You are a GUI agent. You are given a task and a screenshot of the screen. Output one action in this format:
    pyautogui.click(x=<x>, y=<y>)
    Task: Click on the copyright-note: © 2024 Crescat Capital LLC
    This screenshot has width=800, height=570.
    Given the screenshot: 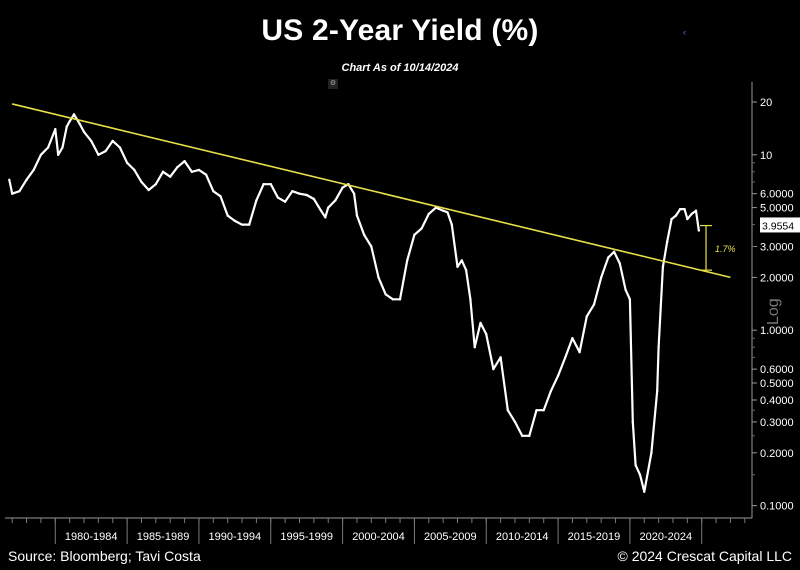 What is the action you would take?
    pyautogui.click(x=704, y=556)
    